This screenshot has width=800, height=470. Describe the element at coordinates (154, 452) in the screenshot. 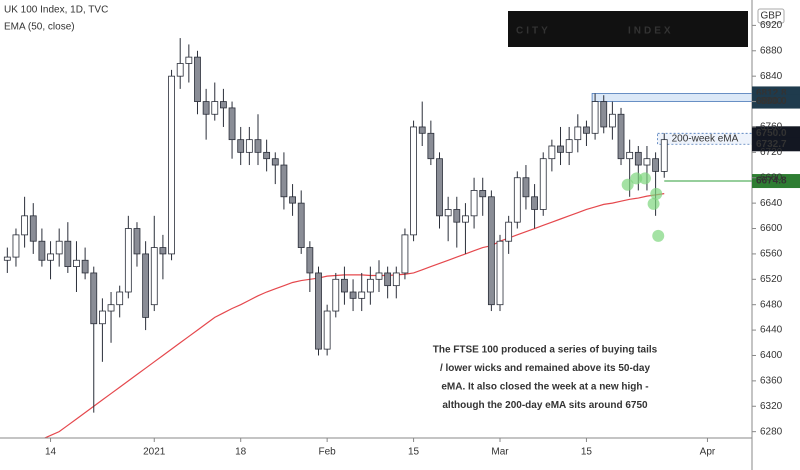

I see `x-tick-label: 2021` at that location.